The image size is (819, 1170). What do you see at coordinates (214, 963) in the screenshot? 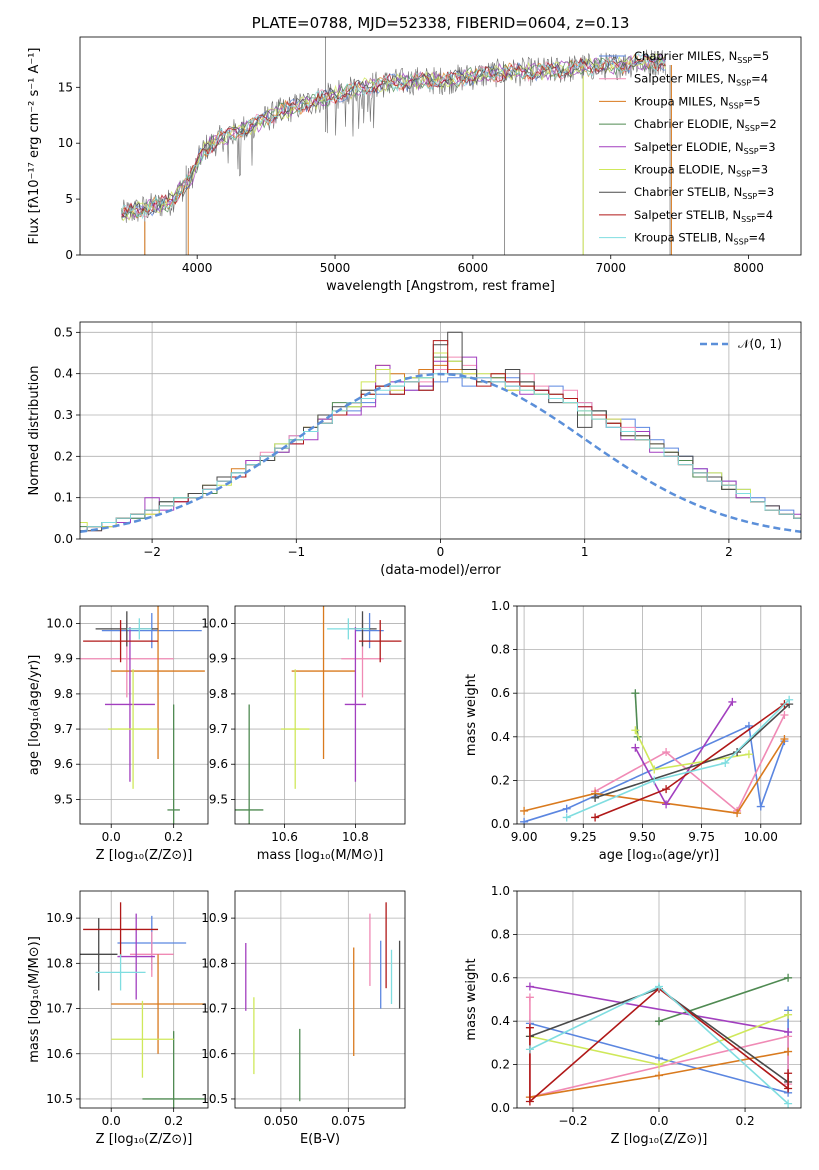
I see `y-tick-label: 10.8` at bounding box center [214, 963].